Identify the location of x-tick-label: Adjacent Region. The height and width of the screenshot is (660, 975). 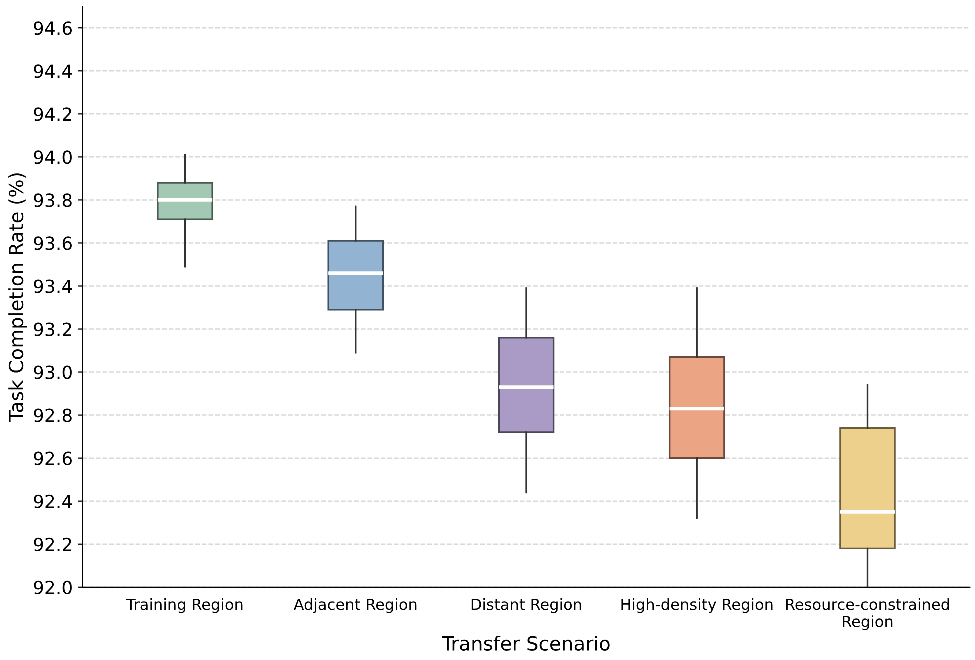
(355, 606).